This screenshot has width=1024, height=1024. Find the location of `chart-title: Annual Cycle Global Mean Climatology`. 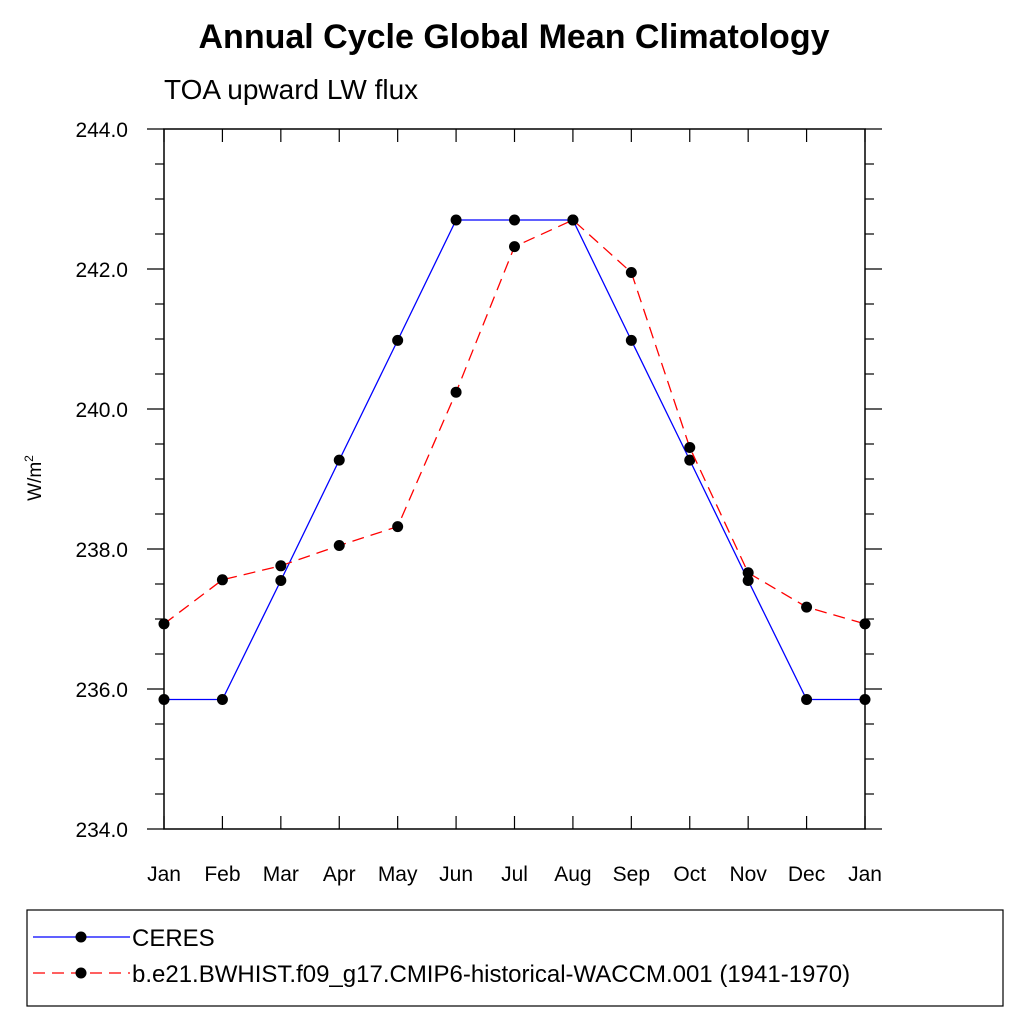

chart-title: Annual Cycle Global Mean Climatology is located at coordinates (514, 37).